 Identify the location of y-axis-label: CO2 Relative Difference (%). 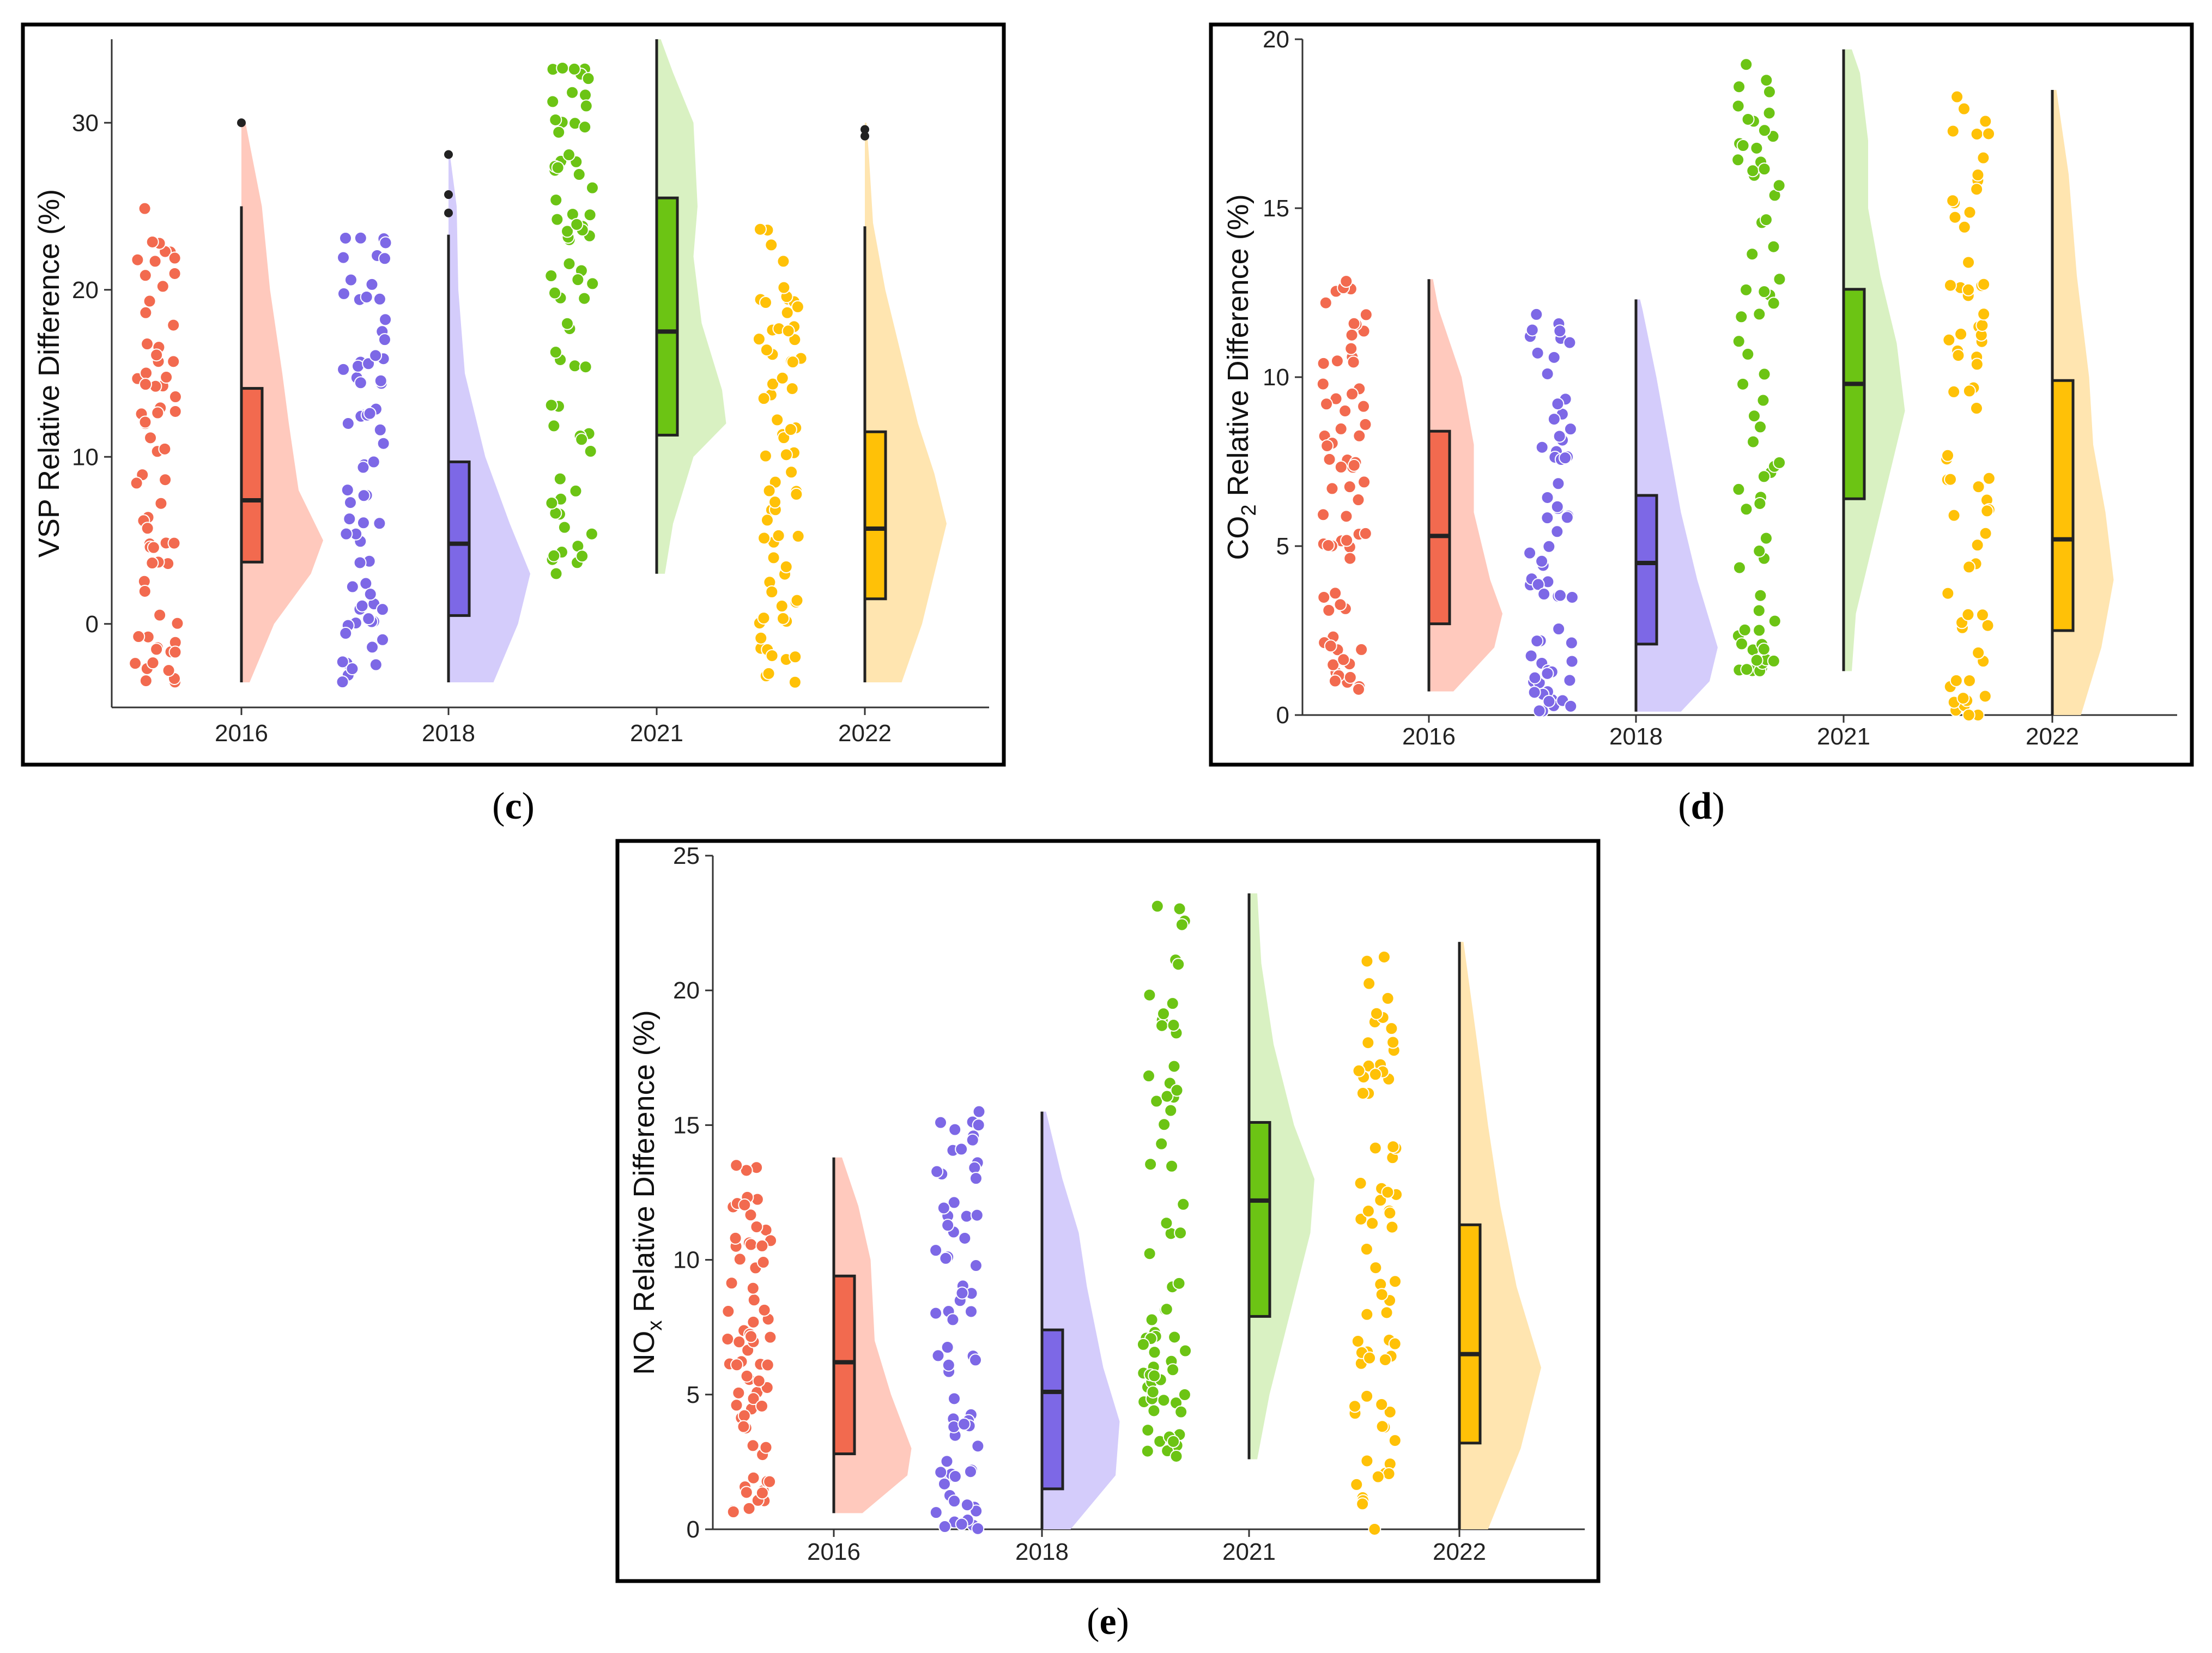
(1241, 377).